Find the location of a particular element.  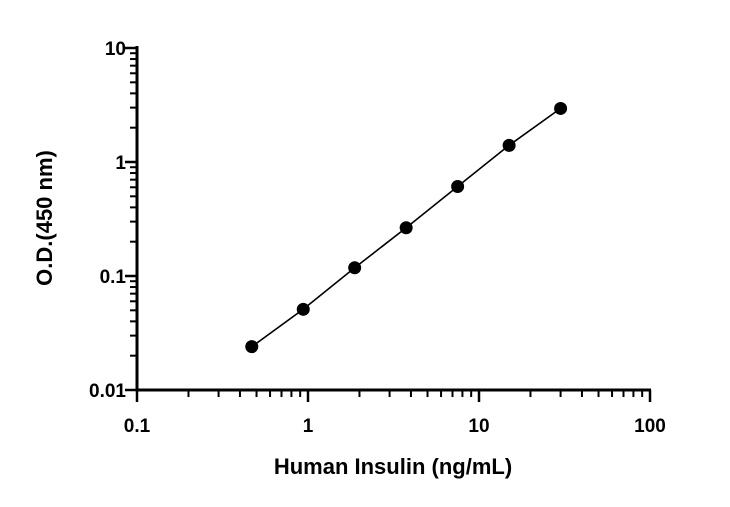

y-tick-label: 0.01 is located at coordinates (107, 391).